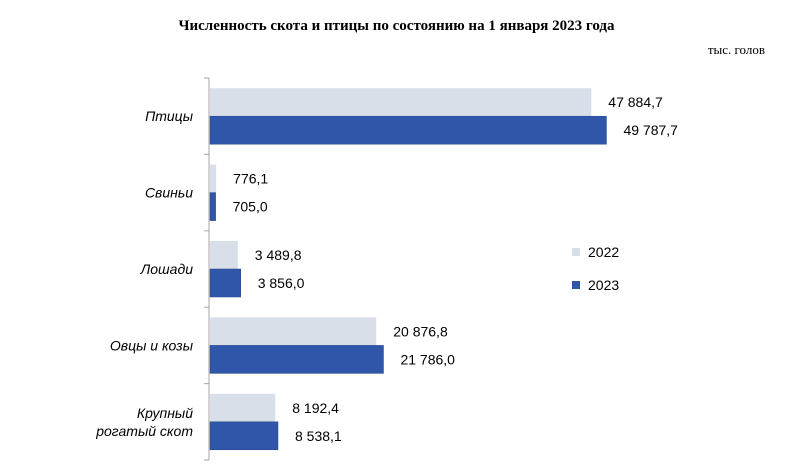 The height and width of the screenshot is (472, 793). I want to click on category-label: Овцы и козы, so click(152, 345).